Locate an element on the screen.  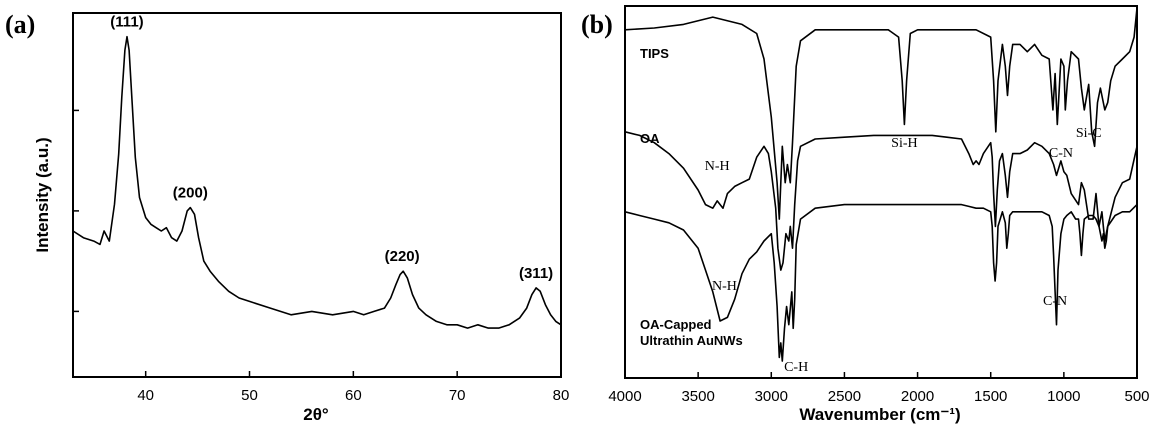
panel-a-peak-label: (111) is located at coordinates (126, 22).